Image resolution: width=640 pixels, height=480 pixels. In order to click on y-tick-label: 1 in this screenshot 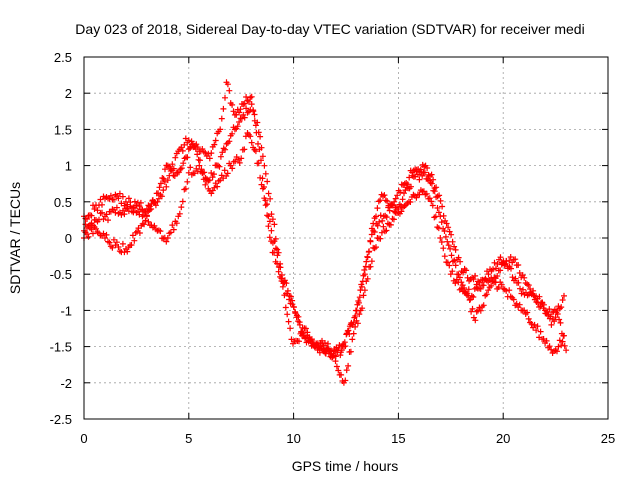, I will do `click(68, 166)`.